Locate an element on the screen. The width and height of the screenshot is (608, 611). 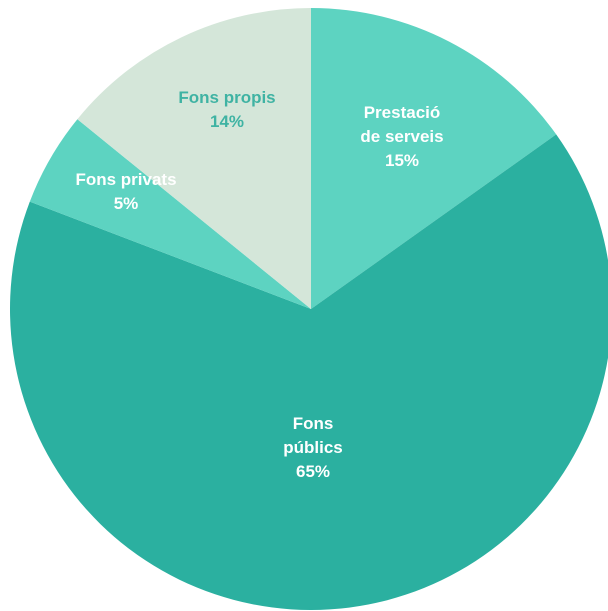
slice-label: Fons públics 65% is located at coordinates (313, 447).